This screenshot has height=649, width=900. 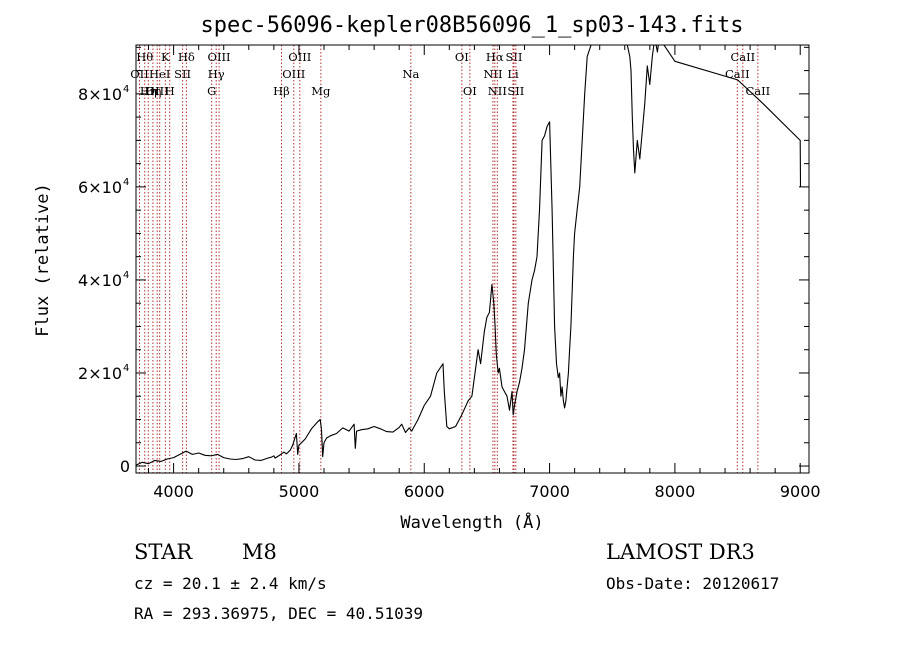 I want to click on observation-date: Obs-Date: 20120617, so click(x=693, y=583).